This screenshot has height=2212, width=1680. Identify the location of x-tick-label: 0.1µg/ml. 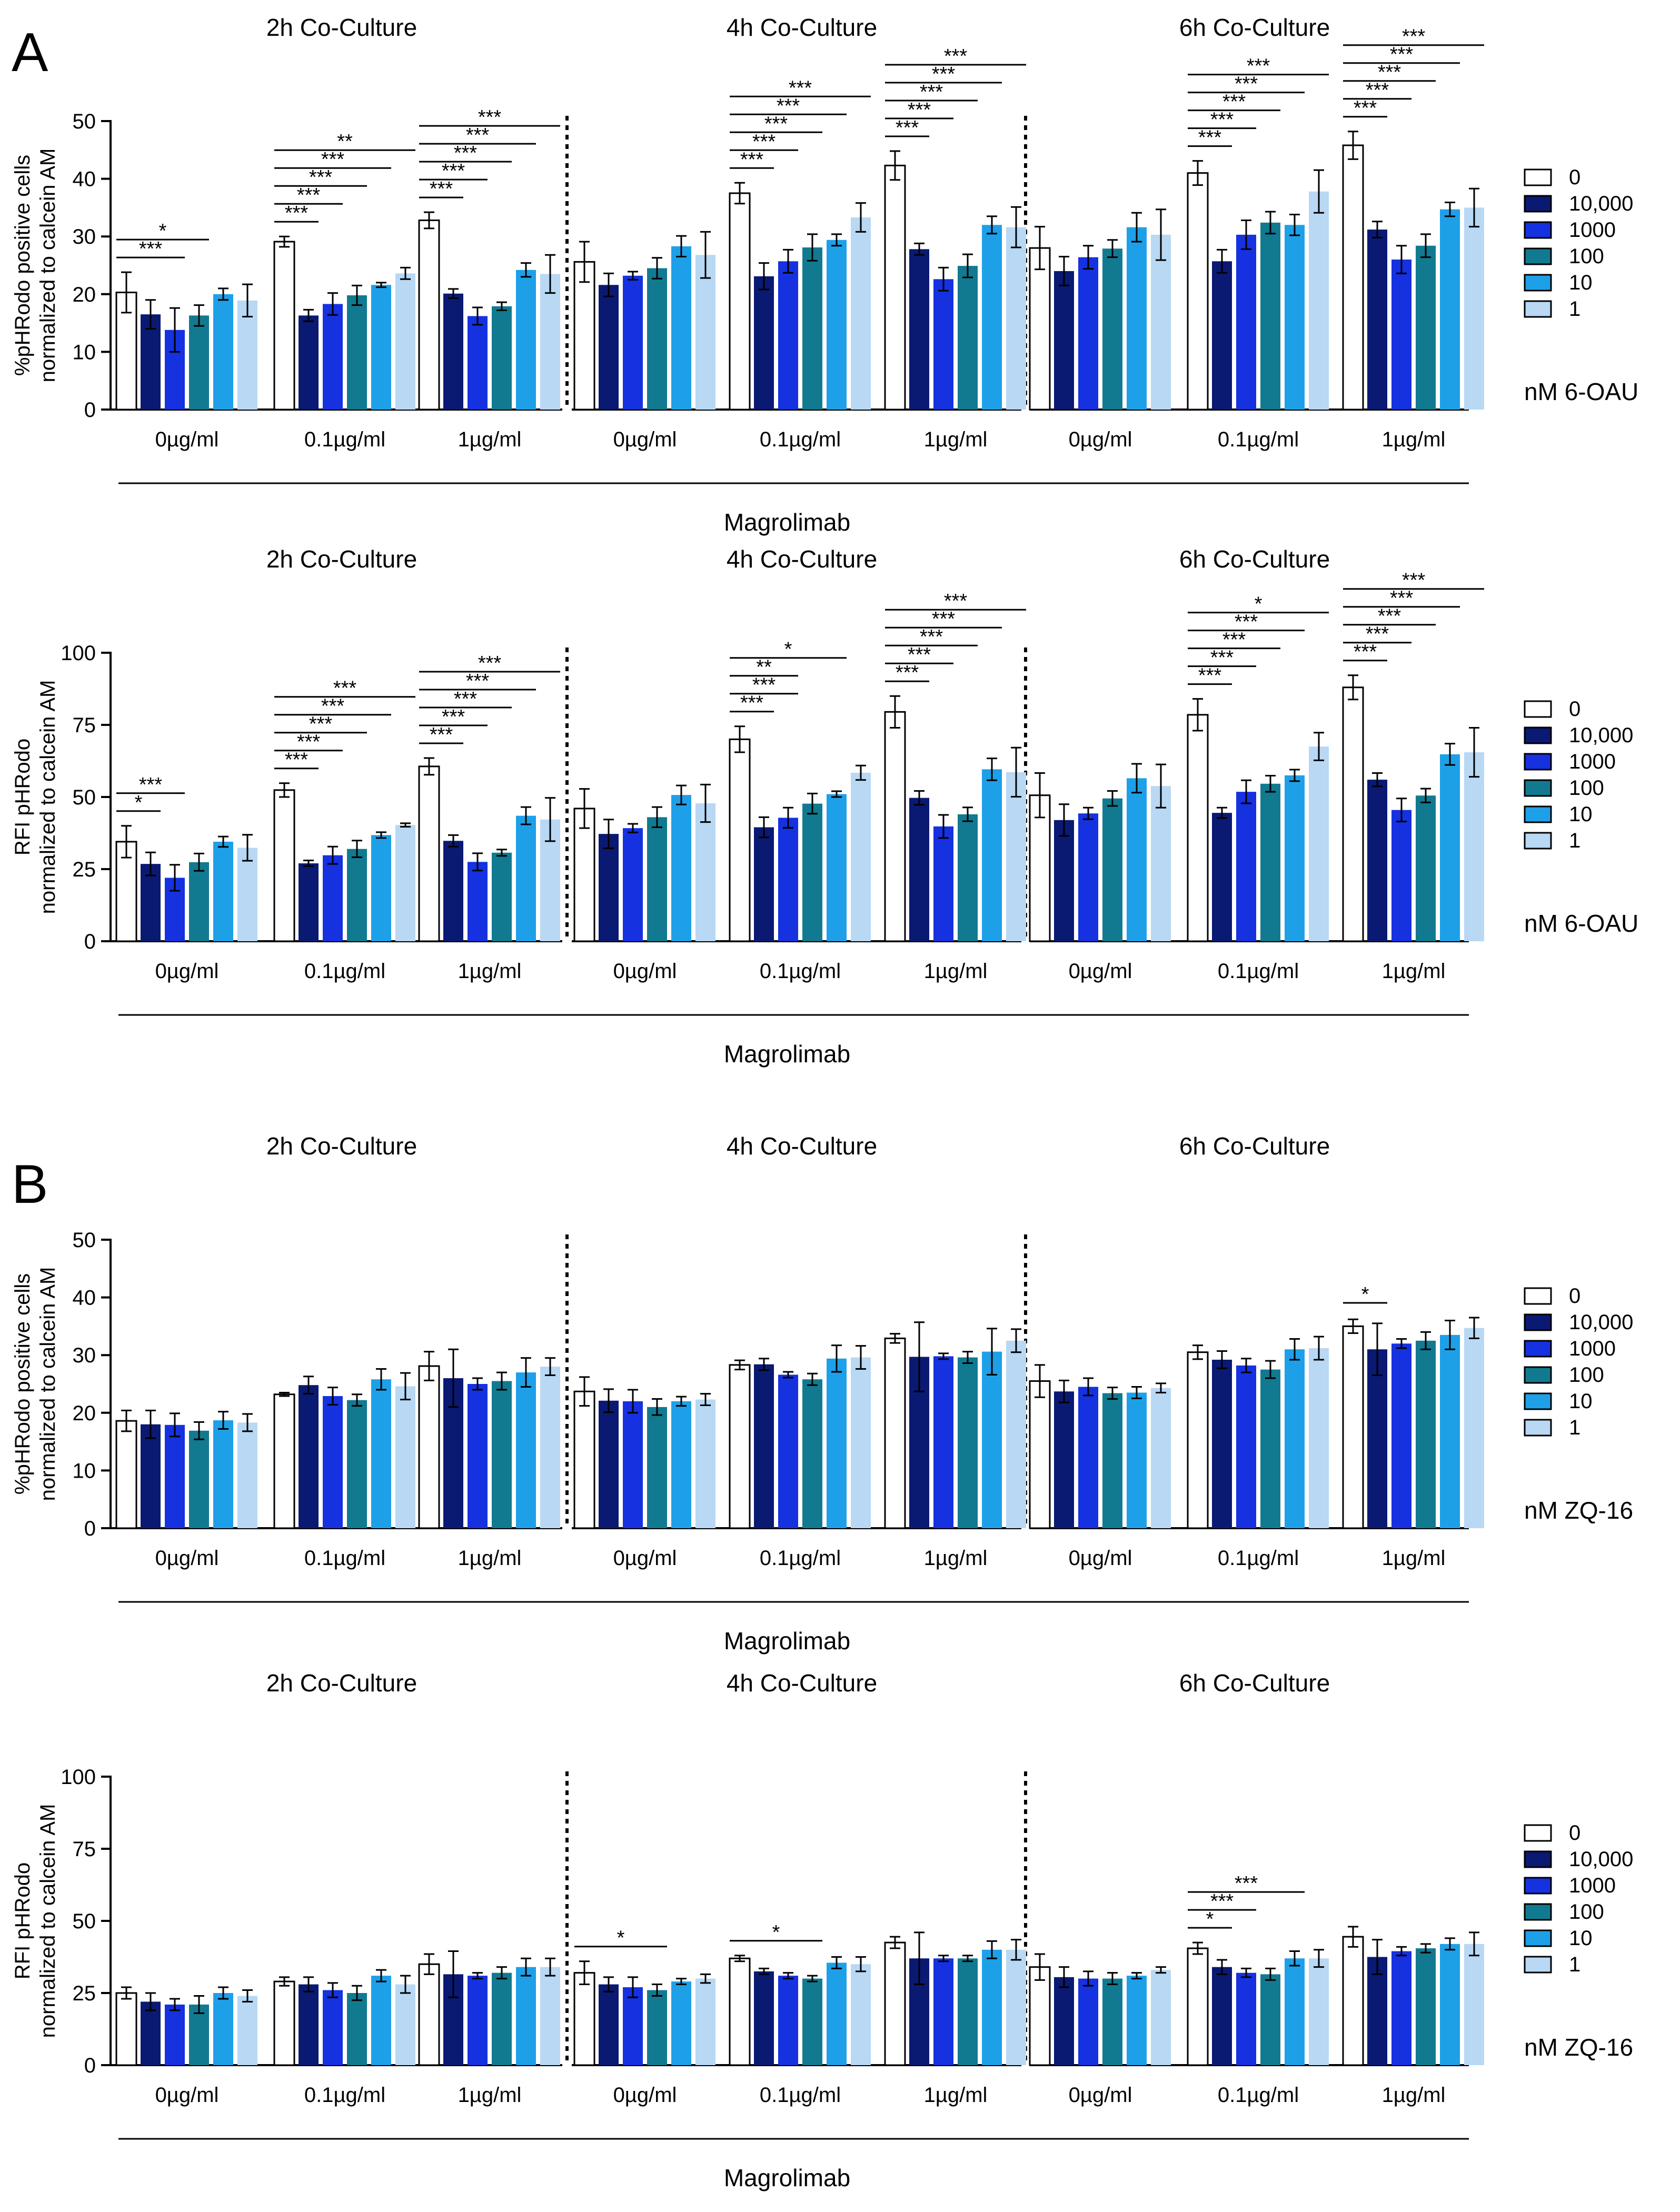
(800, 439).